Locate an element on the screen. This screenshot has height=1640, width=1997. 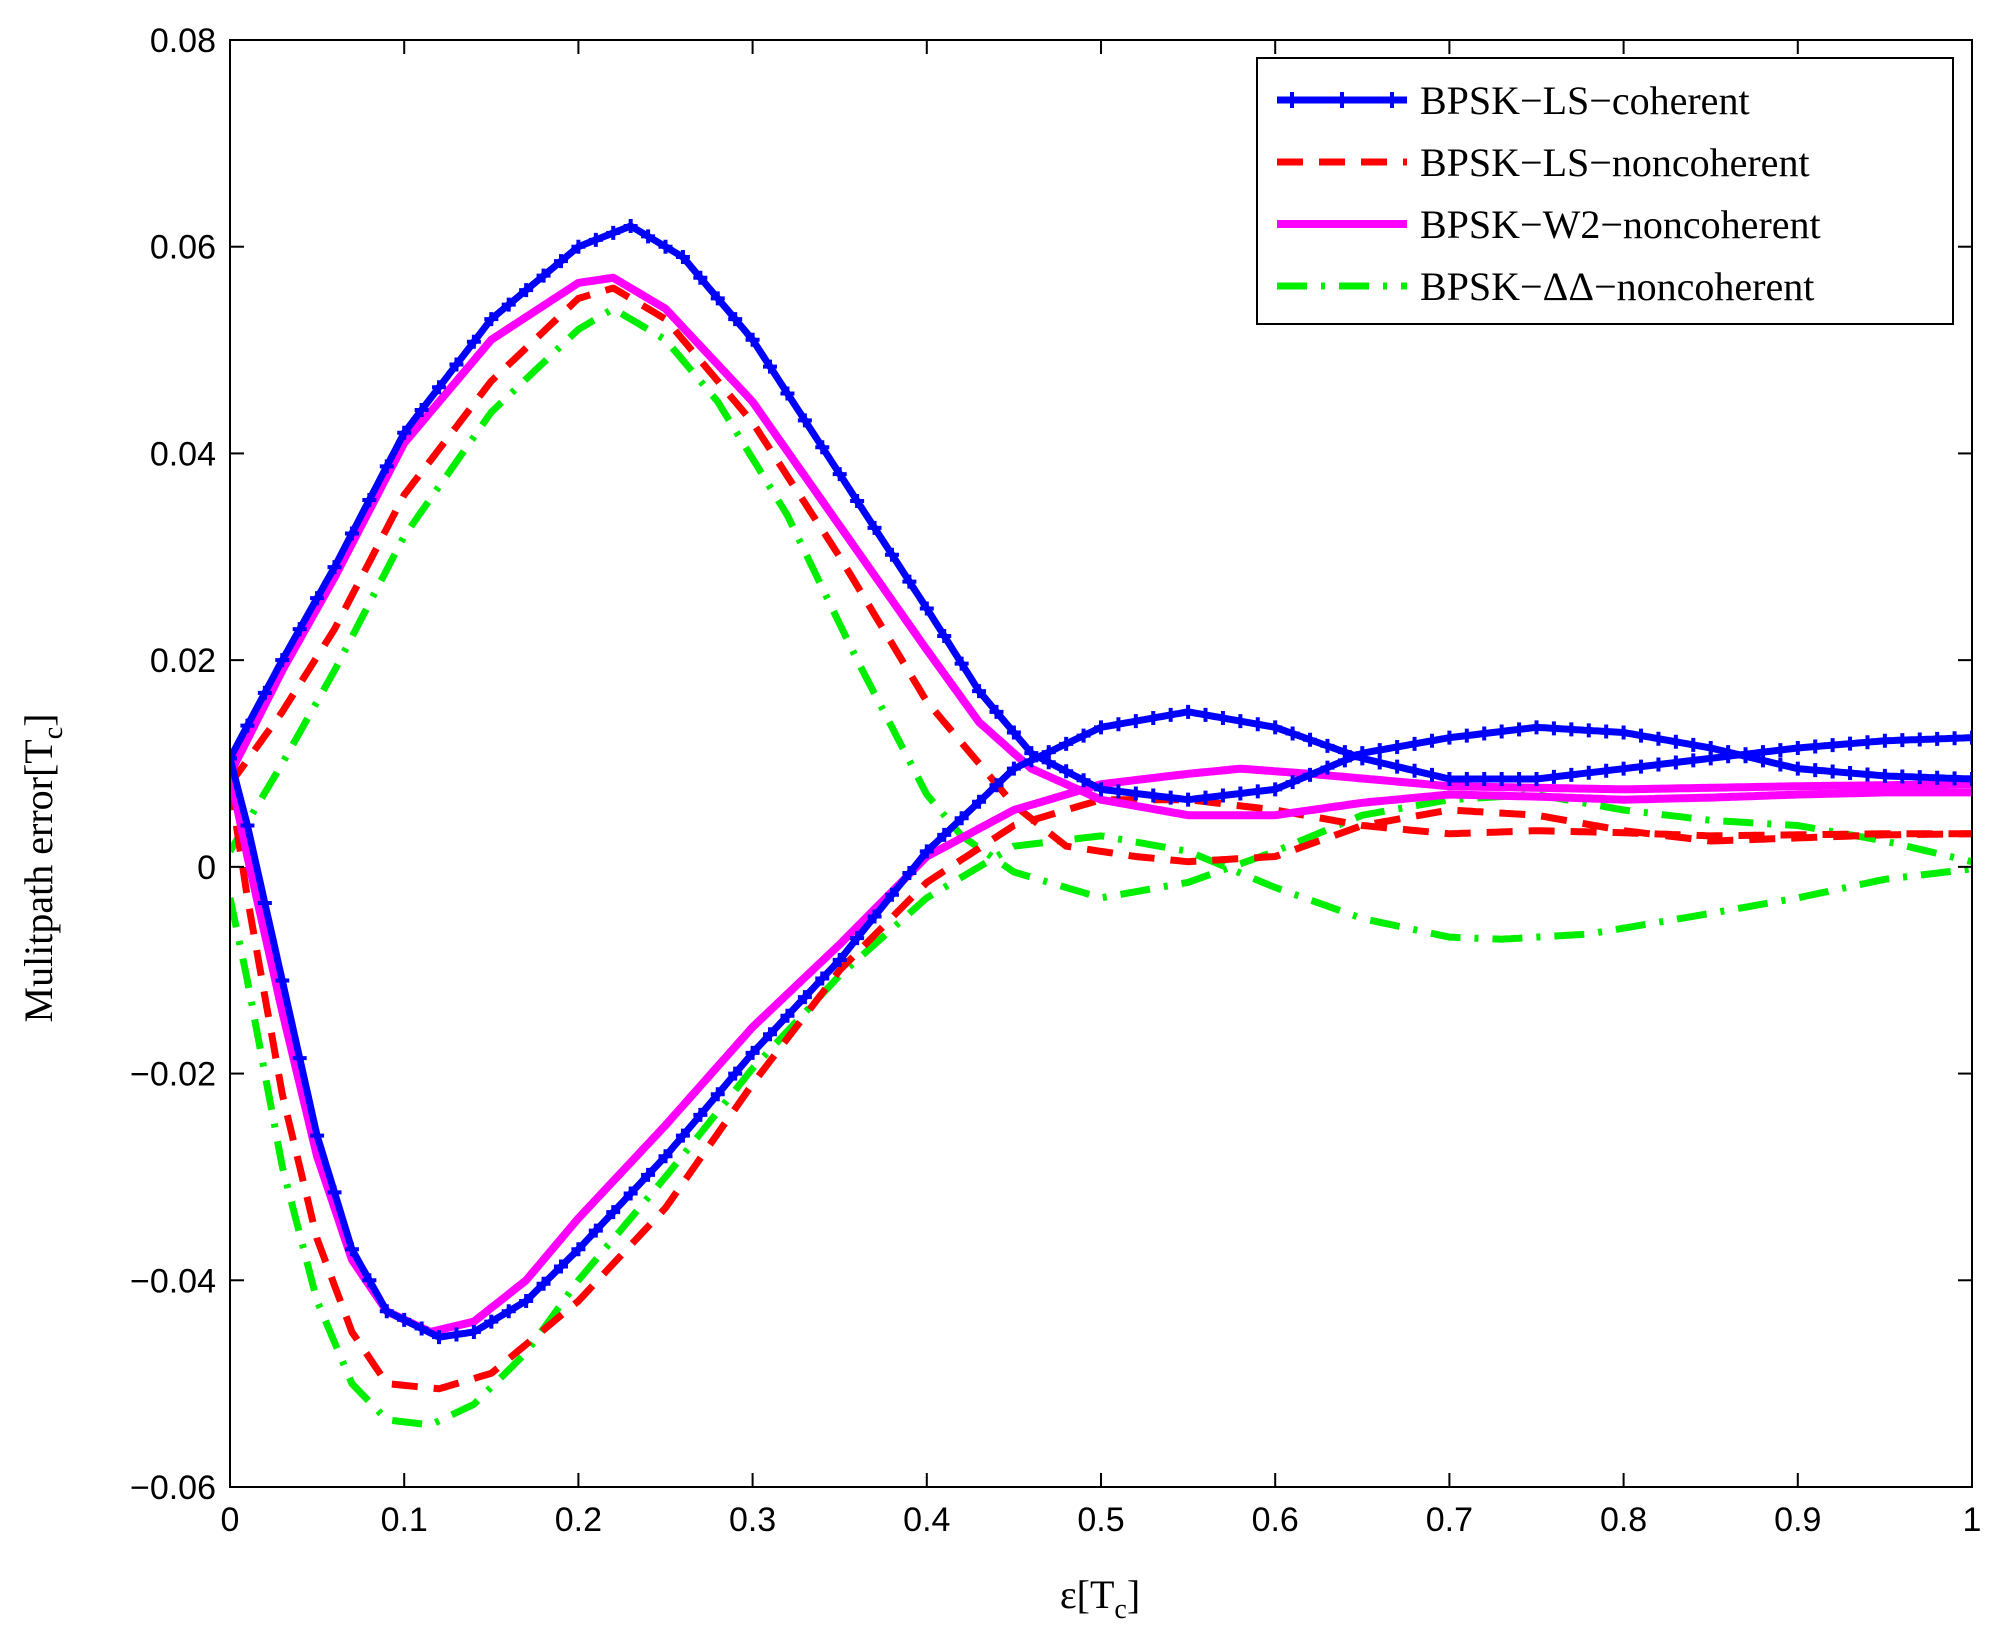
y-tick-label: 0.02 is located at coordinates (183, 661).